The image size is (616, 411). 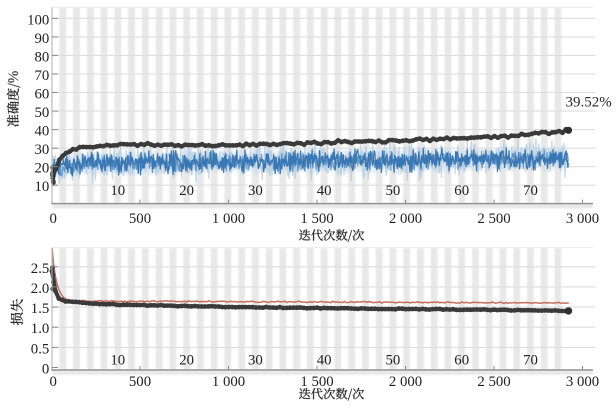 What do you see at coordinates (38, 20) in the screenshot?
I see `svg-text: 100` at bounding box center [38, 20].